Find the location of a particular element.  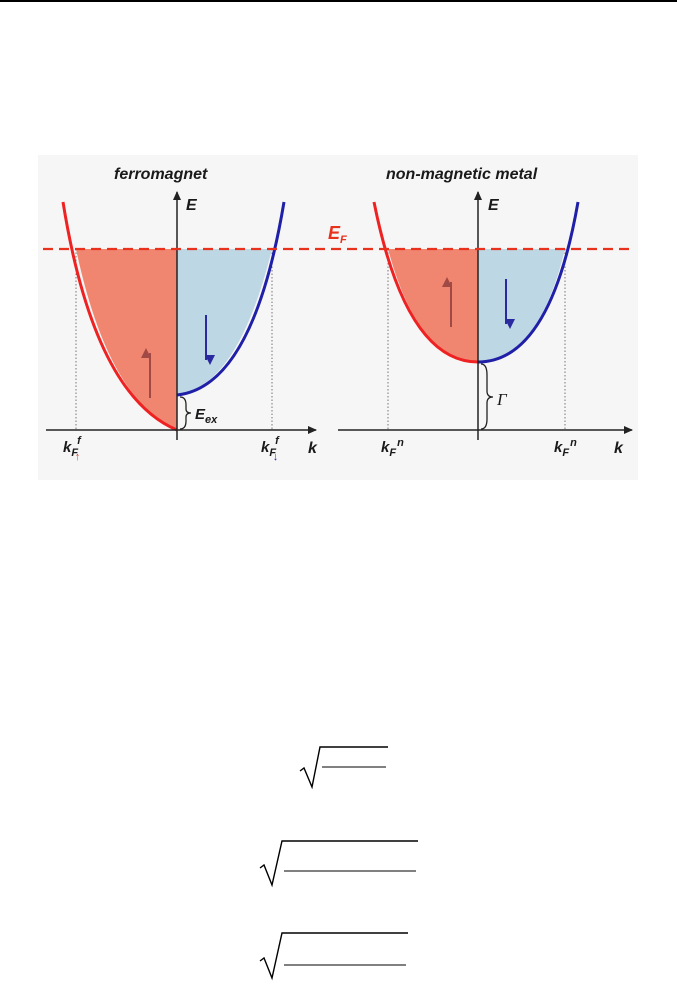

sqrt-1-radical is located at coordinates (343, 768).